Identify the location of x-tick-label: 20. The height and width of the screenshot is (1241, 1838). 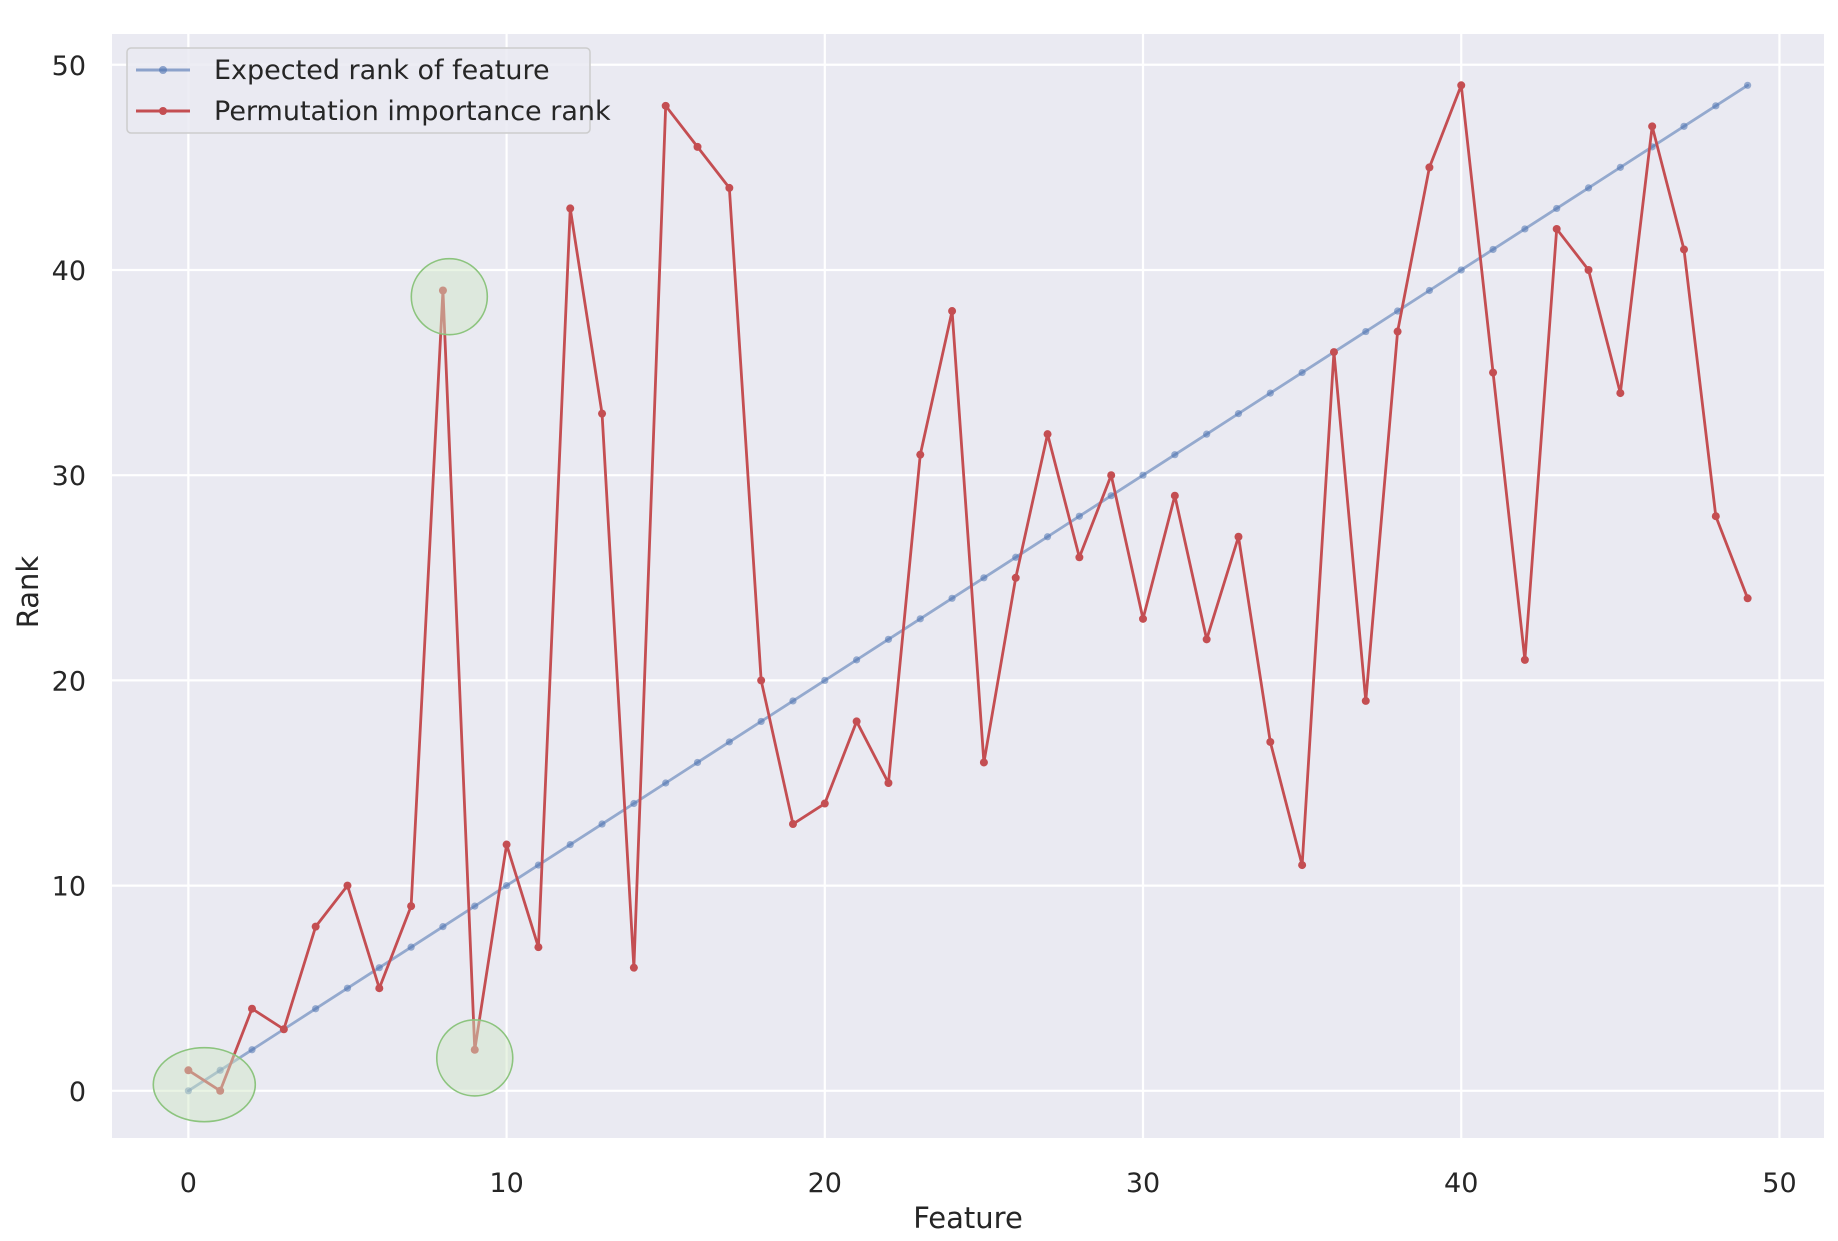
(825, 1183).